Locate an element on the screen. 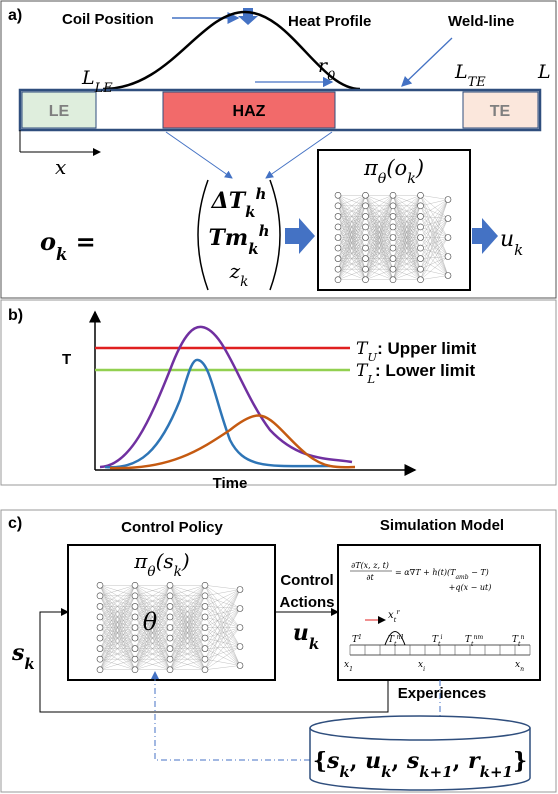 This screenshot has width=558, height=794. position-label: xn is located at coordinates (519, 666).